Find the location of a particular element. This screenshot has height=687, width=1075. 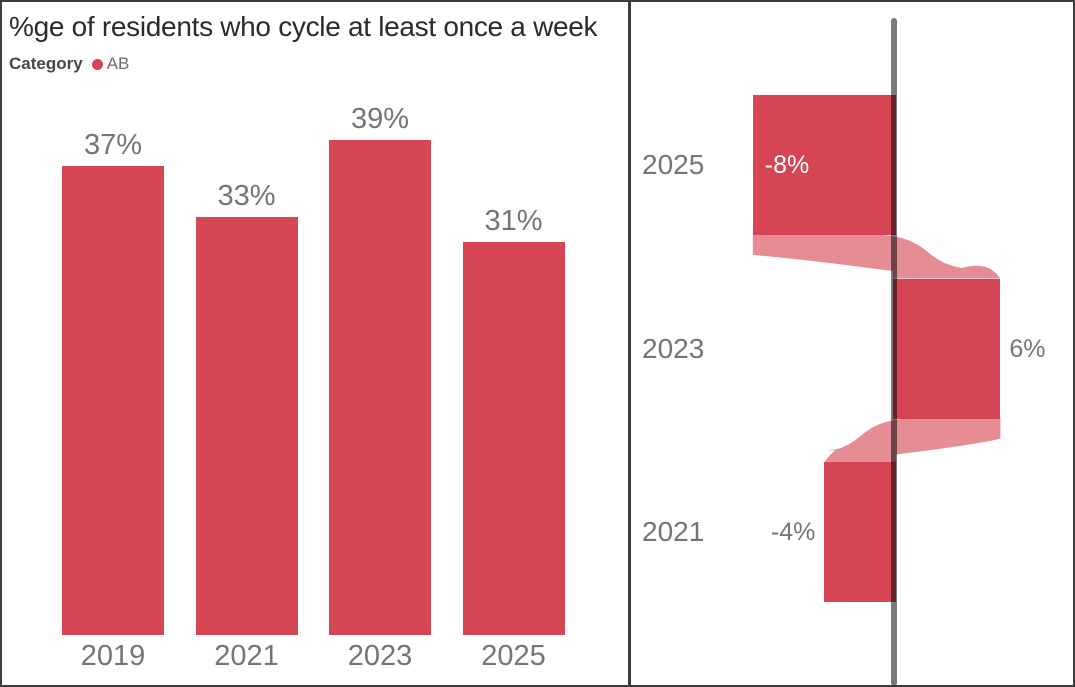

x-axis-category-label: 2021 is located at coordinates (246, 656).